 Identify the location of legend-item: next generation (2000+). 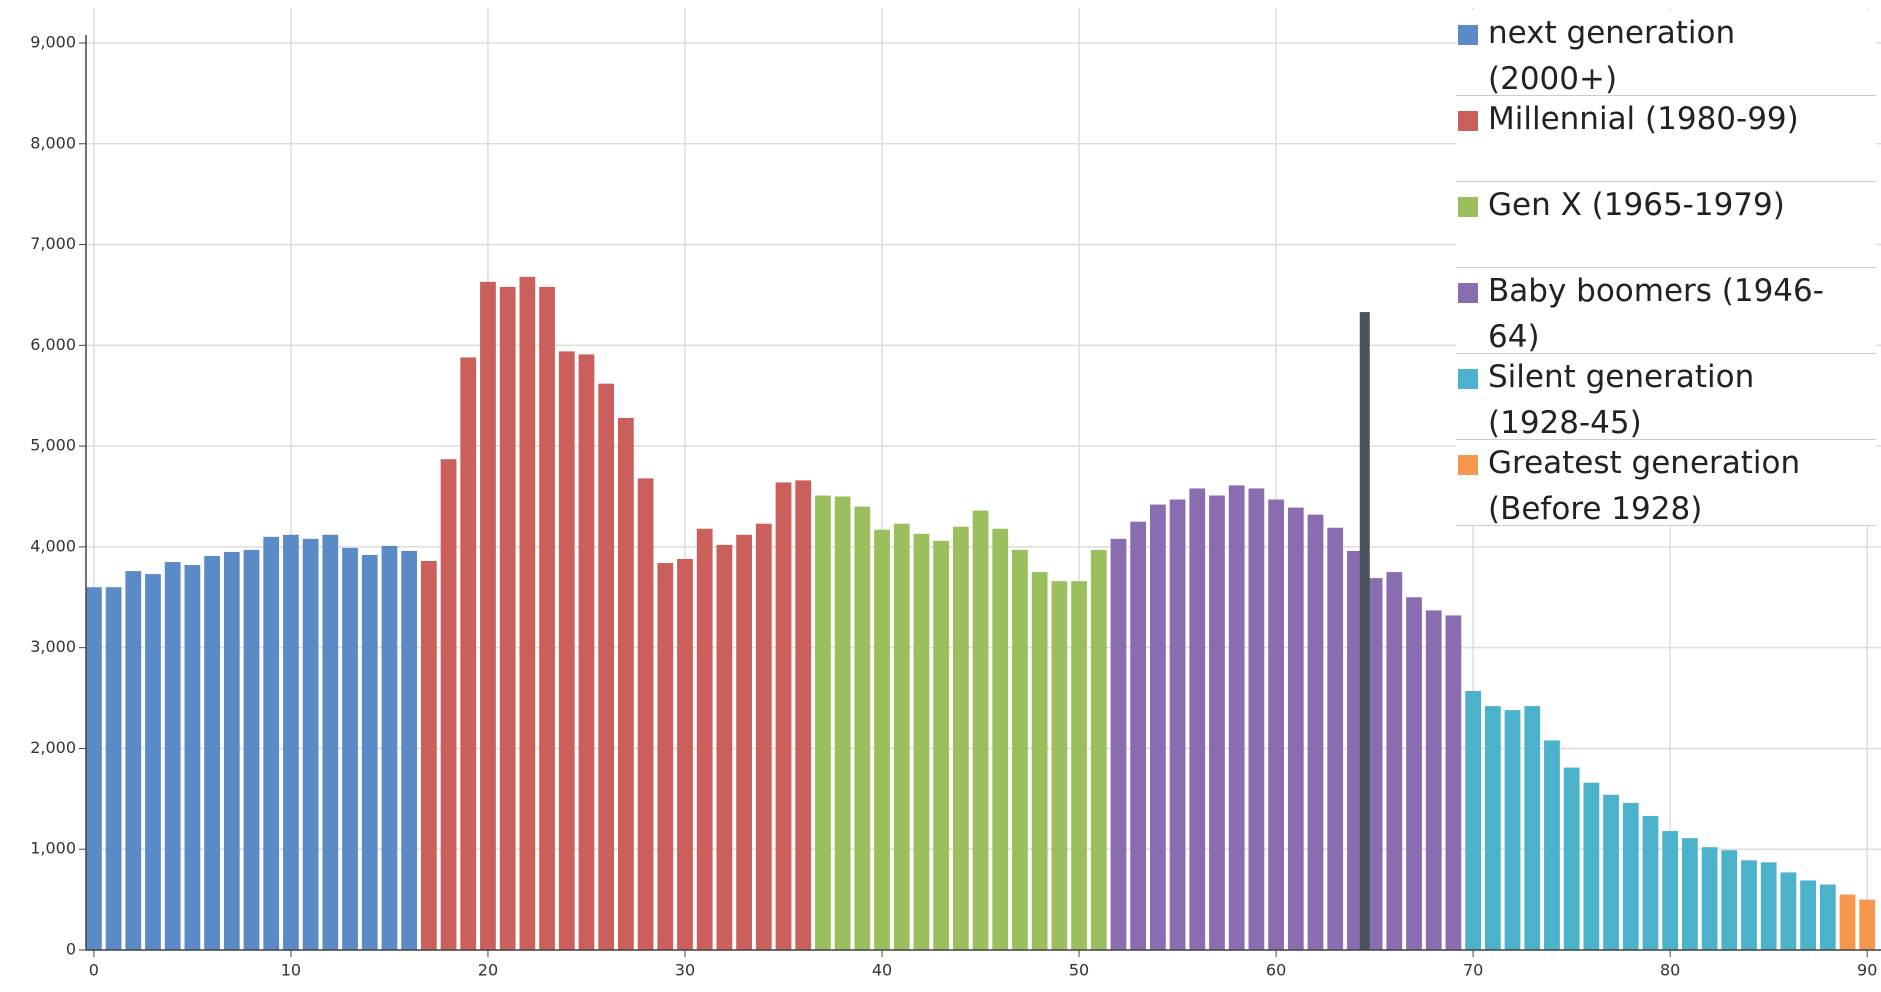
(1666, 53).